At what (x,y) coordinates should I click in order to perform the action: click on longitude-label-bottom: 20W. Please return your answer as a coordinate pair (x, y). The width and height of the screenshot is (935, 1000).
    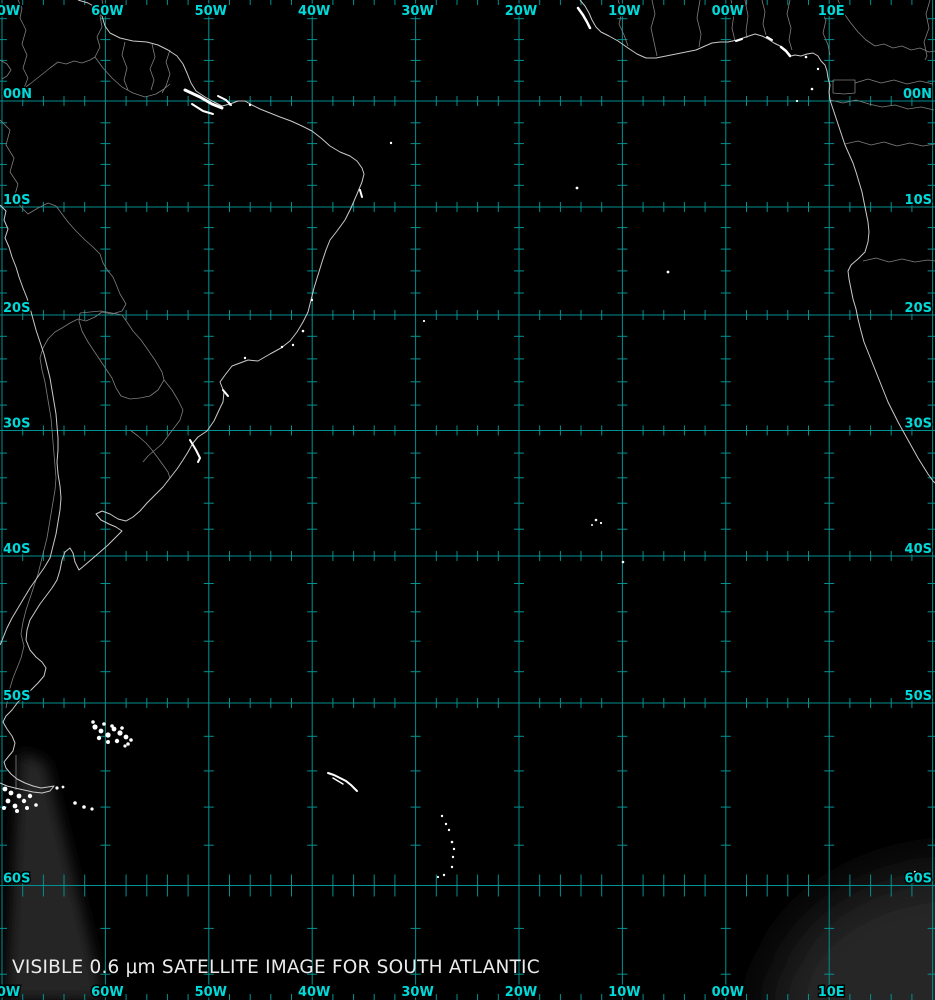
    Looking at the image, I should click on (521, 992).